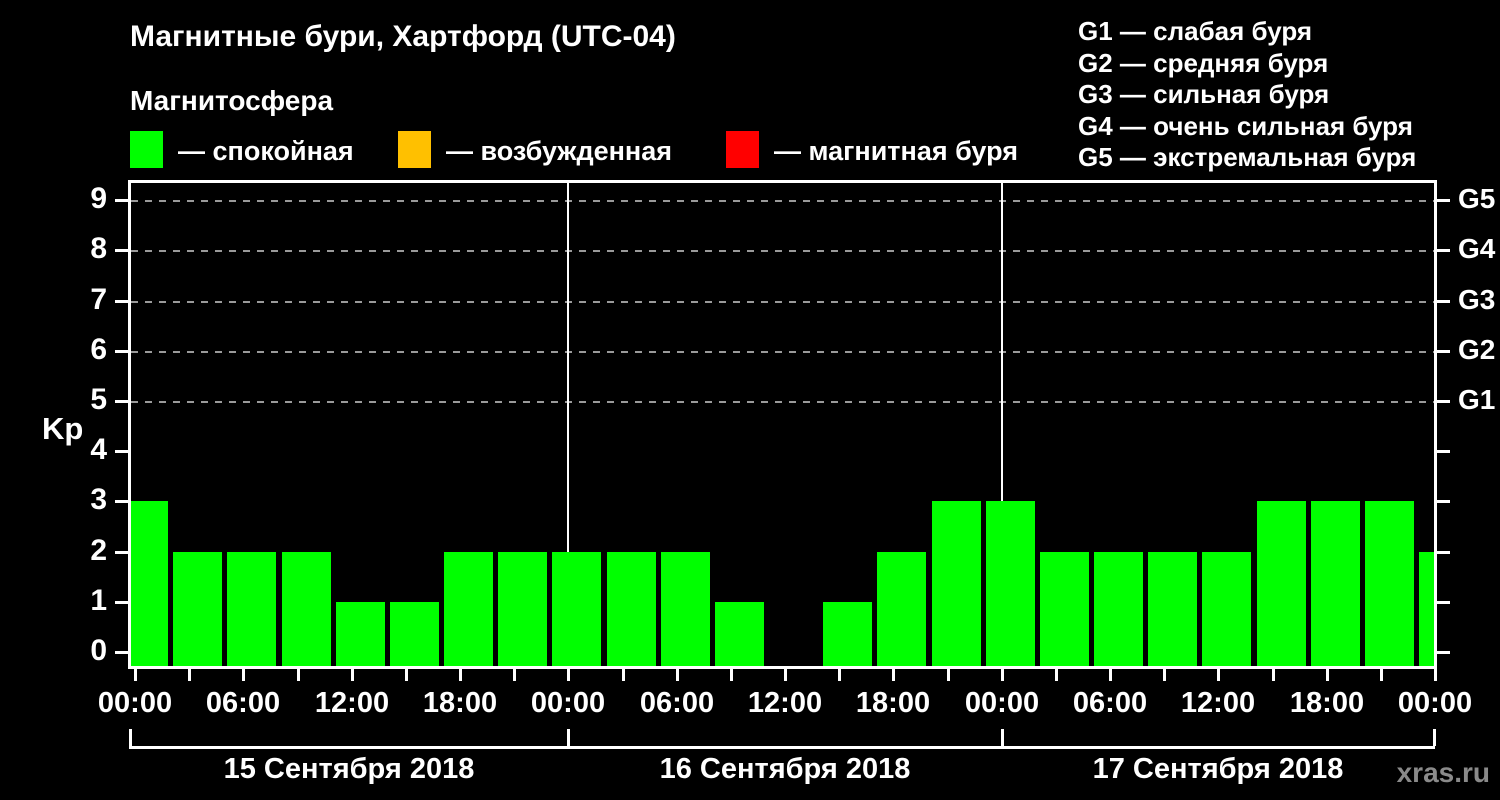 Image resolution: width=1500 pixels, height=800 pixels. Describe the element at coordinates (785, 769) in the screenshot. I see `date-label: 16 Сентября 2018` at that location.